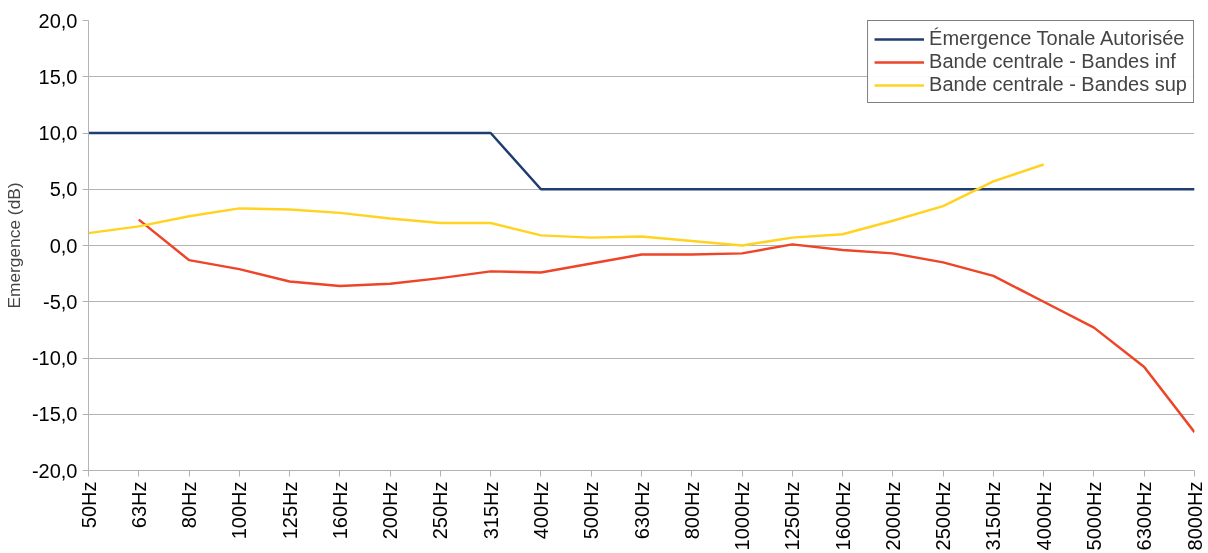  What do you see at coordinates (842, 516) in the screenshot?
I see `x-tick-label: 1600Hz` at bounding box center [842, 516].